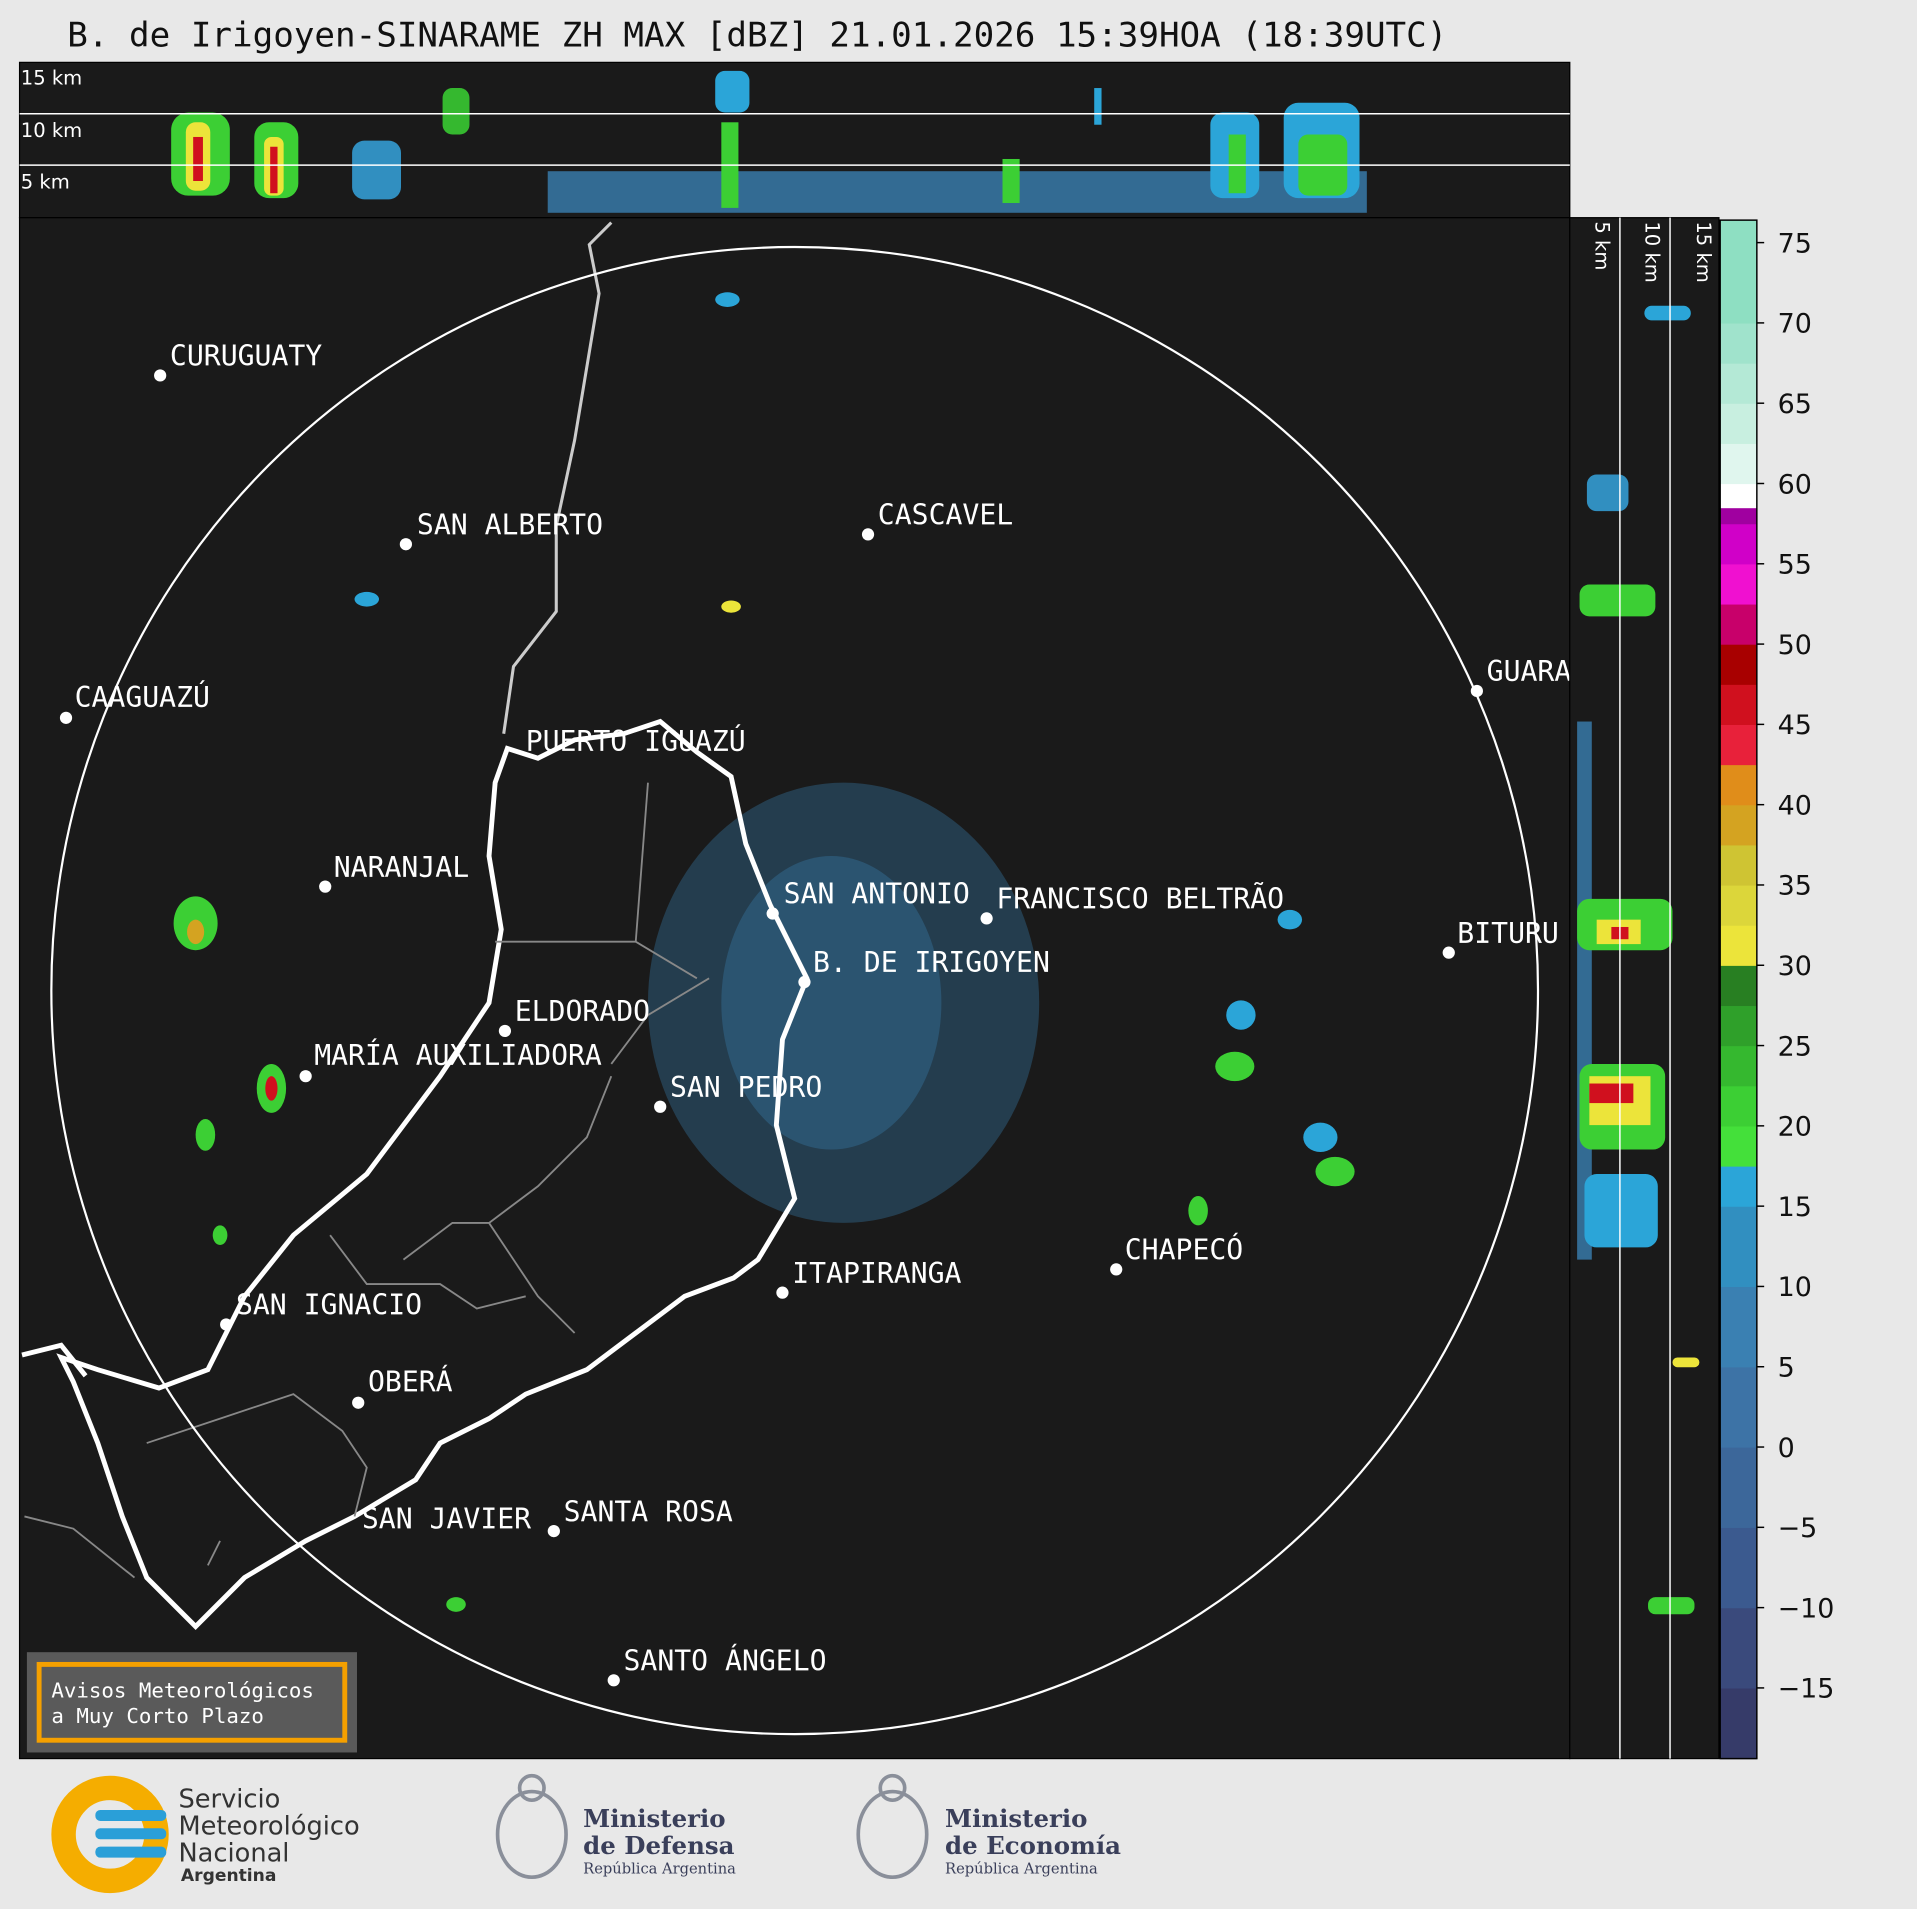 The width and height of the screenshot is (1917, 1909). Describe the element at coordinates (1738, 989) in the screenshot. I see `colorbar-frame` at that location.